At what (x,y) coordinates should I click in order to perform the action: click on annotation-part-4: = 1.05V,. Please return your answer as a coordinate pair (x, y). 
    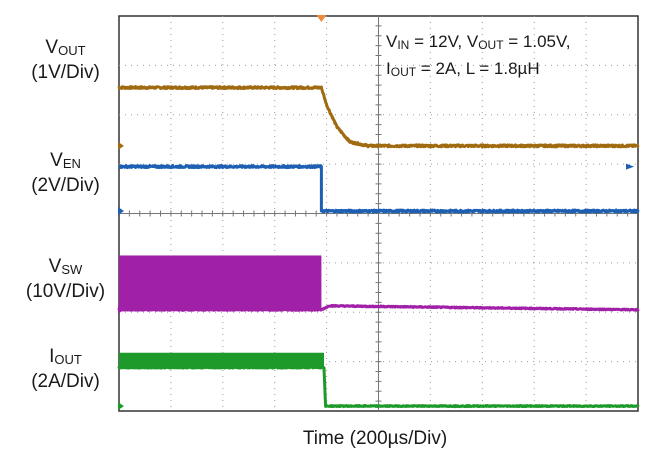
    Looking at the image, I should click on (537, 41).